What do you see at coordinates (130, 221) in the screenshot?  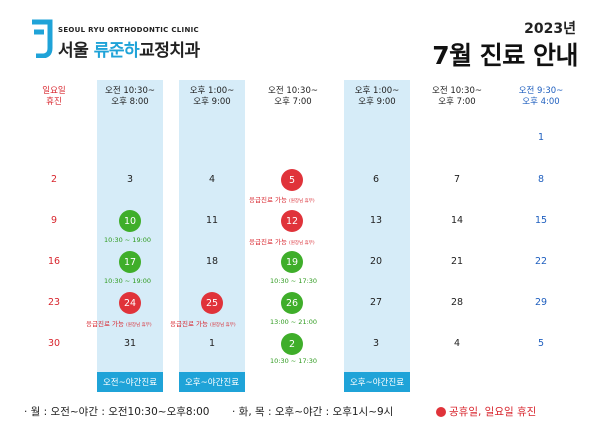 I see `calendar-day: 10` at bounding box center [130, 221].